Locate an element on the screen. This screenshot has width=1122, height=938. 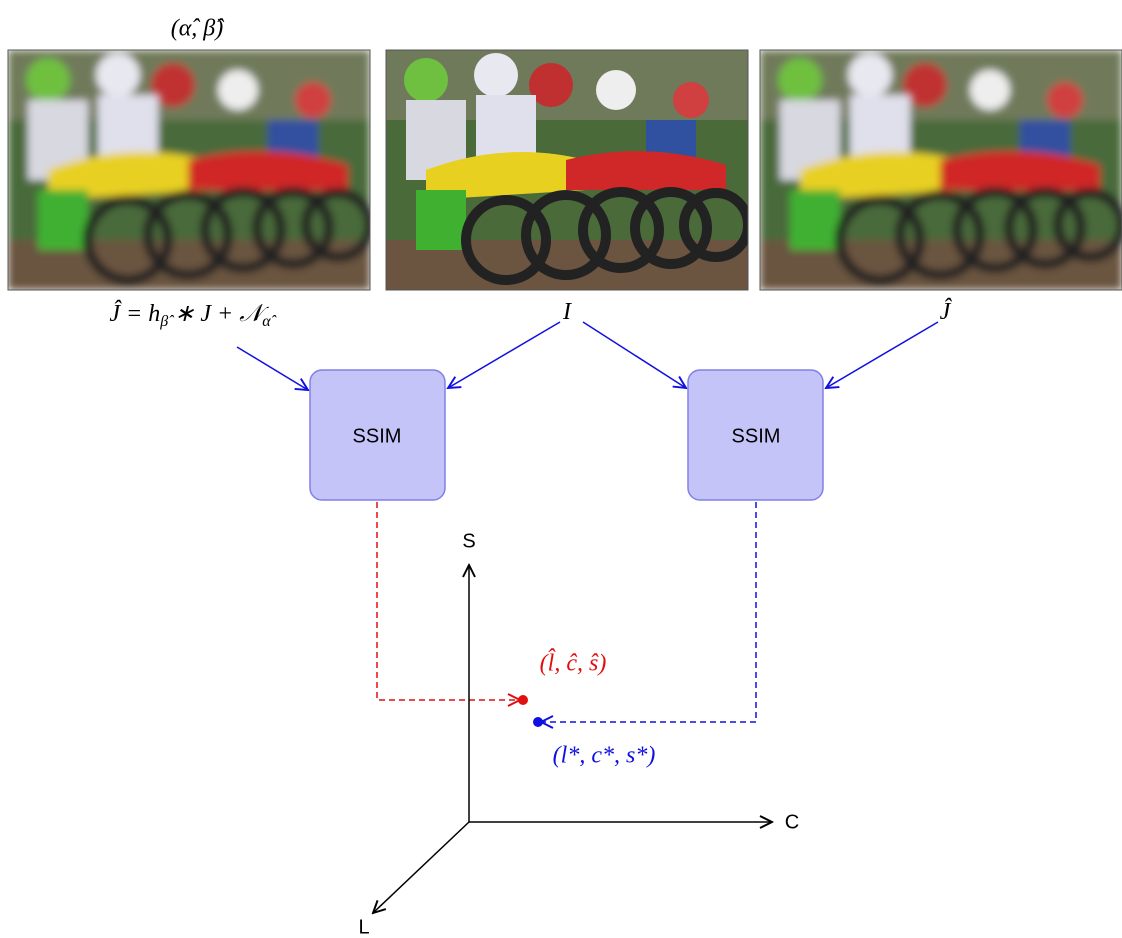
subscript: α̂ is located at coordinates (269, 321).